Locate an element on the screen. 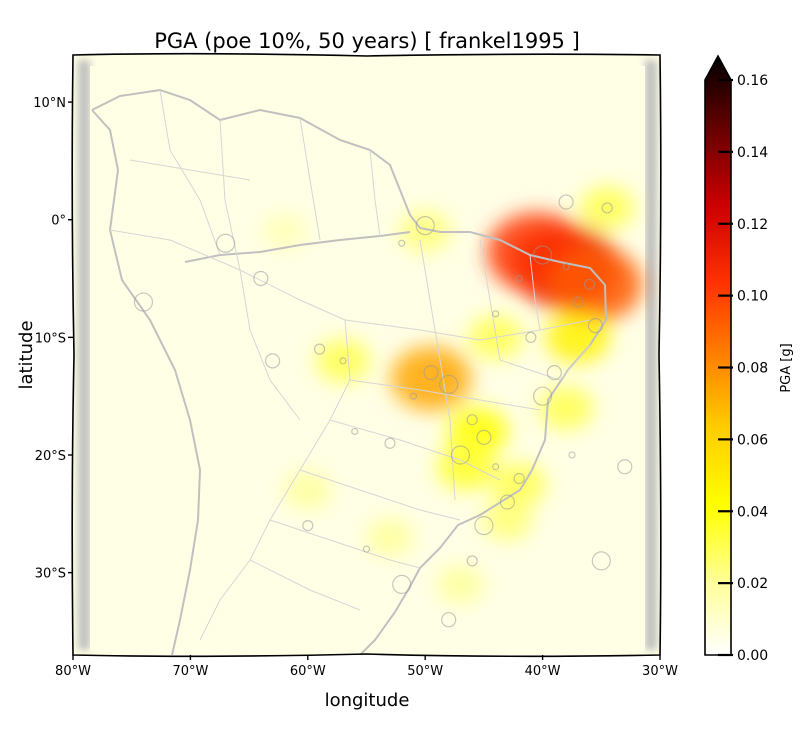  x-tick-label: 80°W is located at coordinates (73, 671).